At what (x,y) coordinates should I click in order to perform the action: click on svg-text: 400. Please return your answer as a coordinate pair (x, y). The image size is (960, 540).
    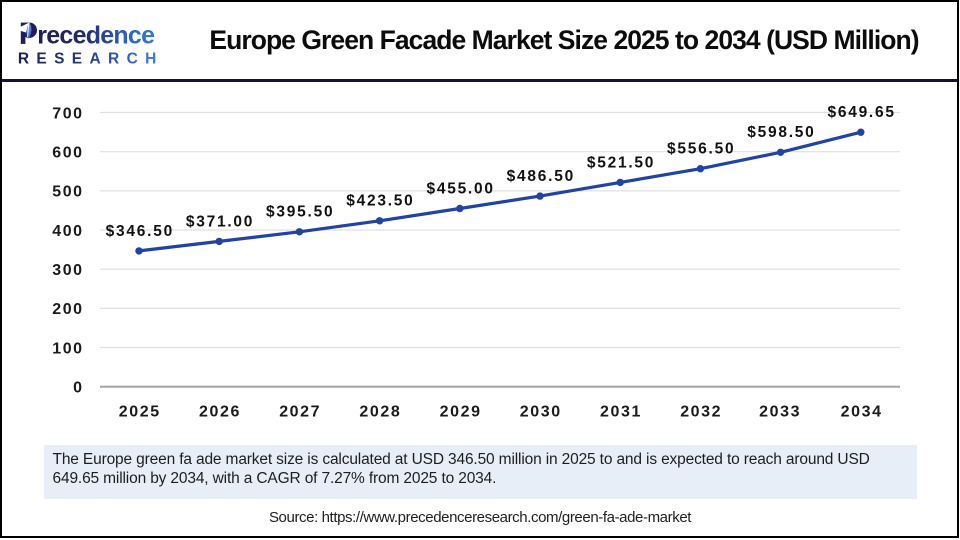
    Looking at the image, I should click on (67, 231).